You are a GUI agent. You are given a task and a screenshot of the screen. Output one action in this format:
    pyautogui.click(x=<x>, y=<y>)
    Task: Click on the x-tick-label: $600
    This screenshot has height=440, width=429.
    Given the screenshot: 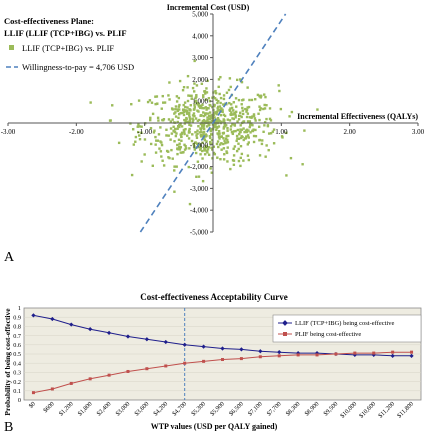 What is the action you would take?
    pyautogui.click(x=49, y=407)
    